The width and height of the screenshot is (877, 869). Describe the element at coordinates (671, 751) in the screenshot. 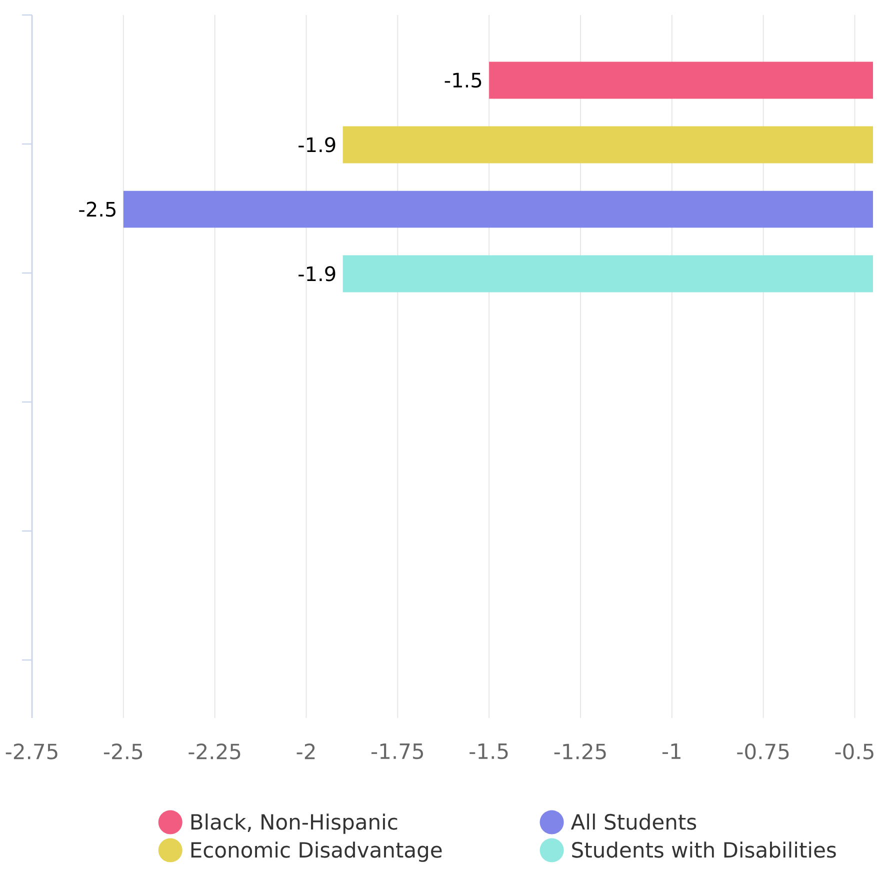

I see `x-tick-label: -1` at that location.